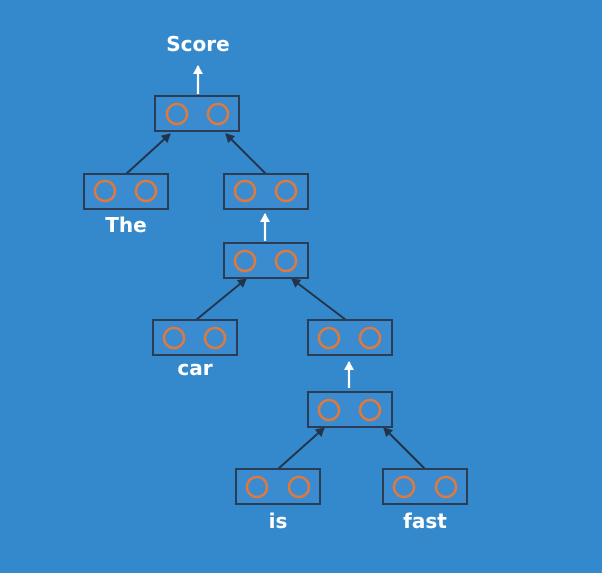 Image resolution: width=602 pixels, height=573 pixels. I want to click on label-the: The, so click(125, 225).